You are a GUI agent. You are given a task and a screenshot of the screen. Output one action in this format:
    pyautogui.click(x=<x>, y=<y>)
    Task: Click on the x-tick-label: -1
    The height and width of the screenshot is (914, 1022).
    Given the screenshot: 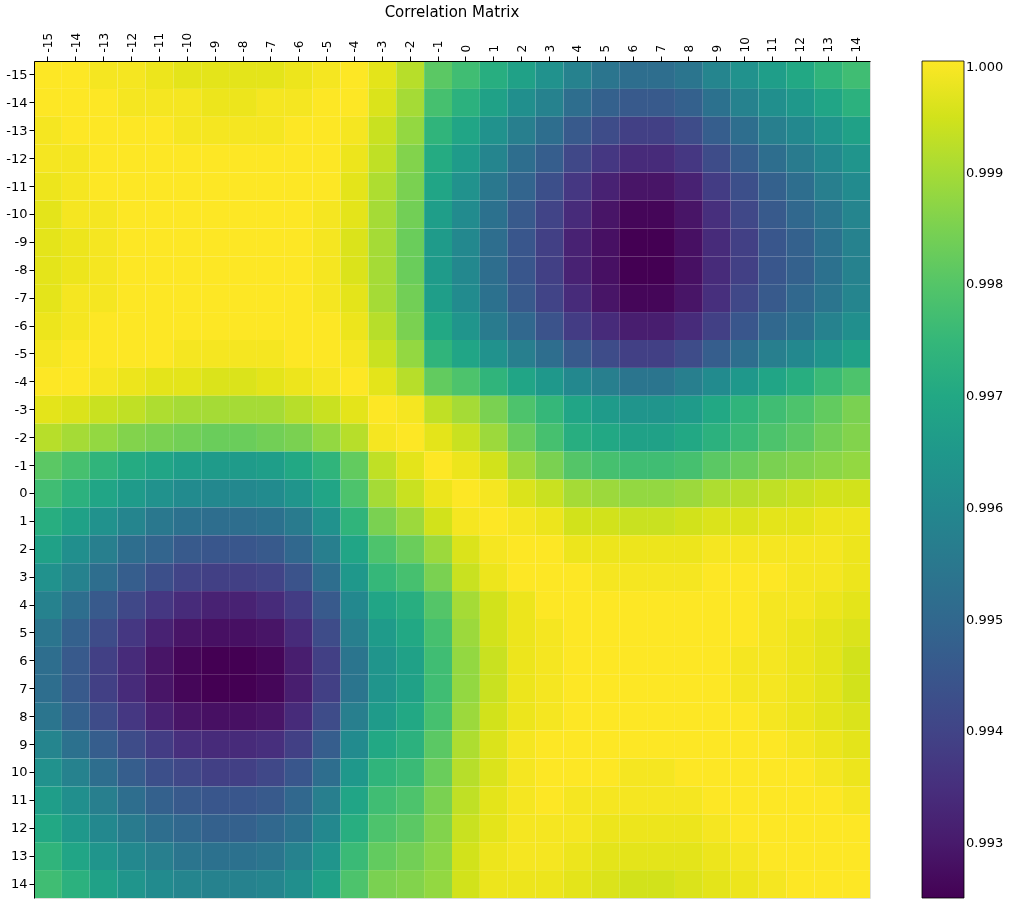 What is the action you would take?
    pyautogui.click(x=438, y=46)
    